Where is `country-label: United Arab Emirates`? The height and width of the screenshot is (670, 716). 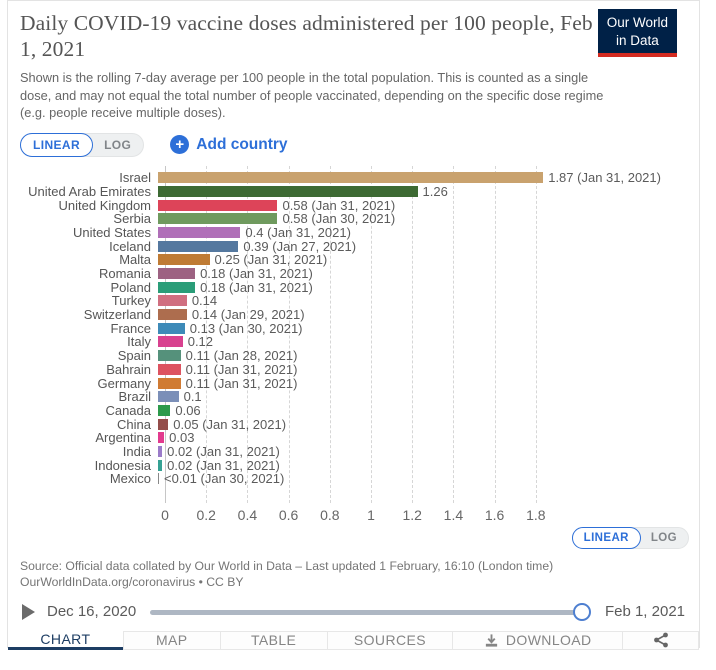
country-label: United Arab Emirates is located at coordinates (89, 191).